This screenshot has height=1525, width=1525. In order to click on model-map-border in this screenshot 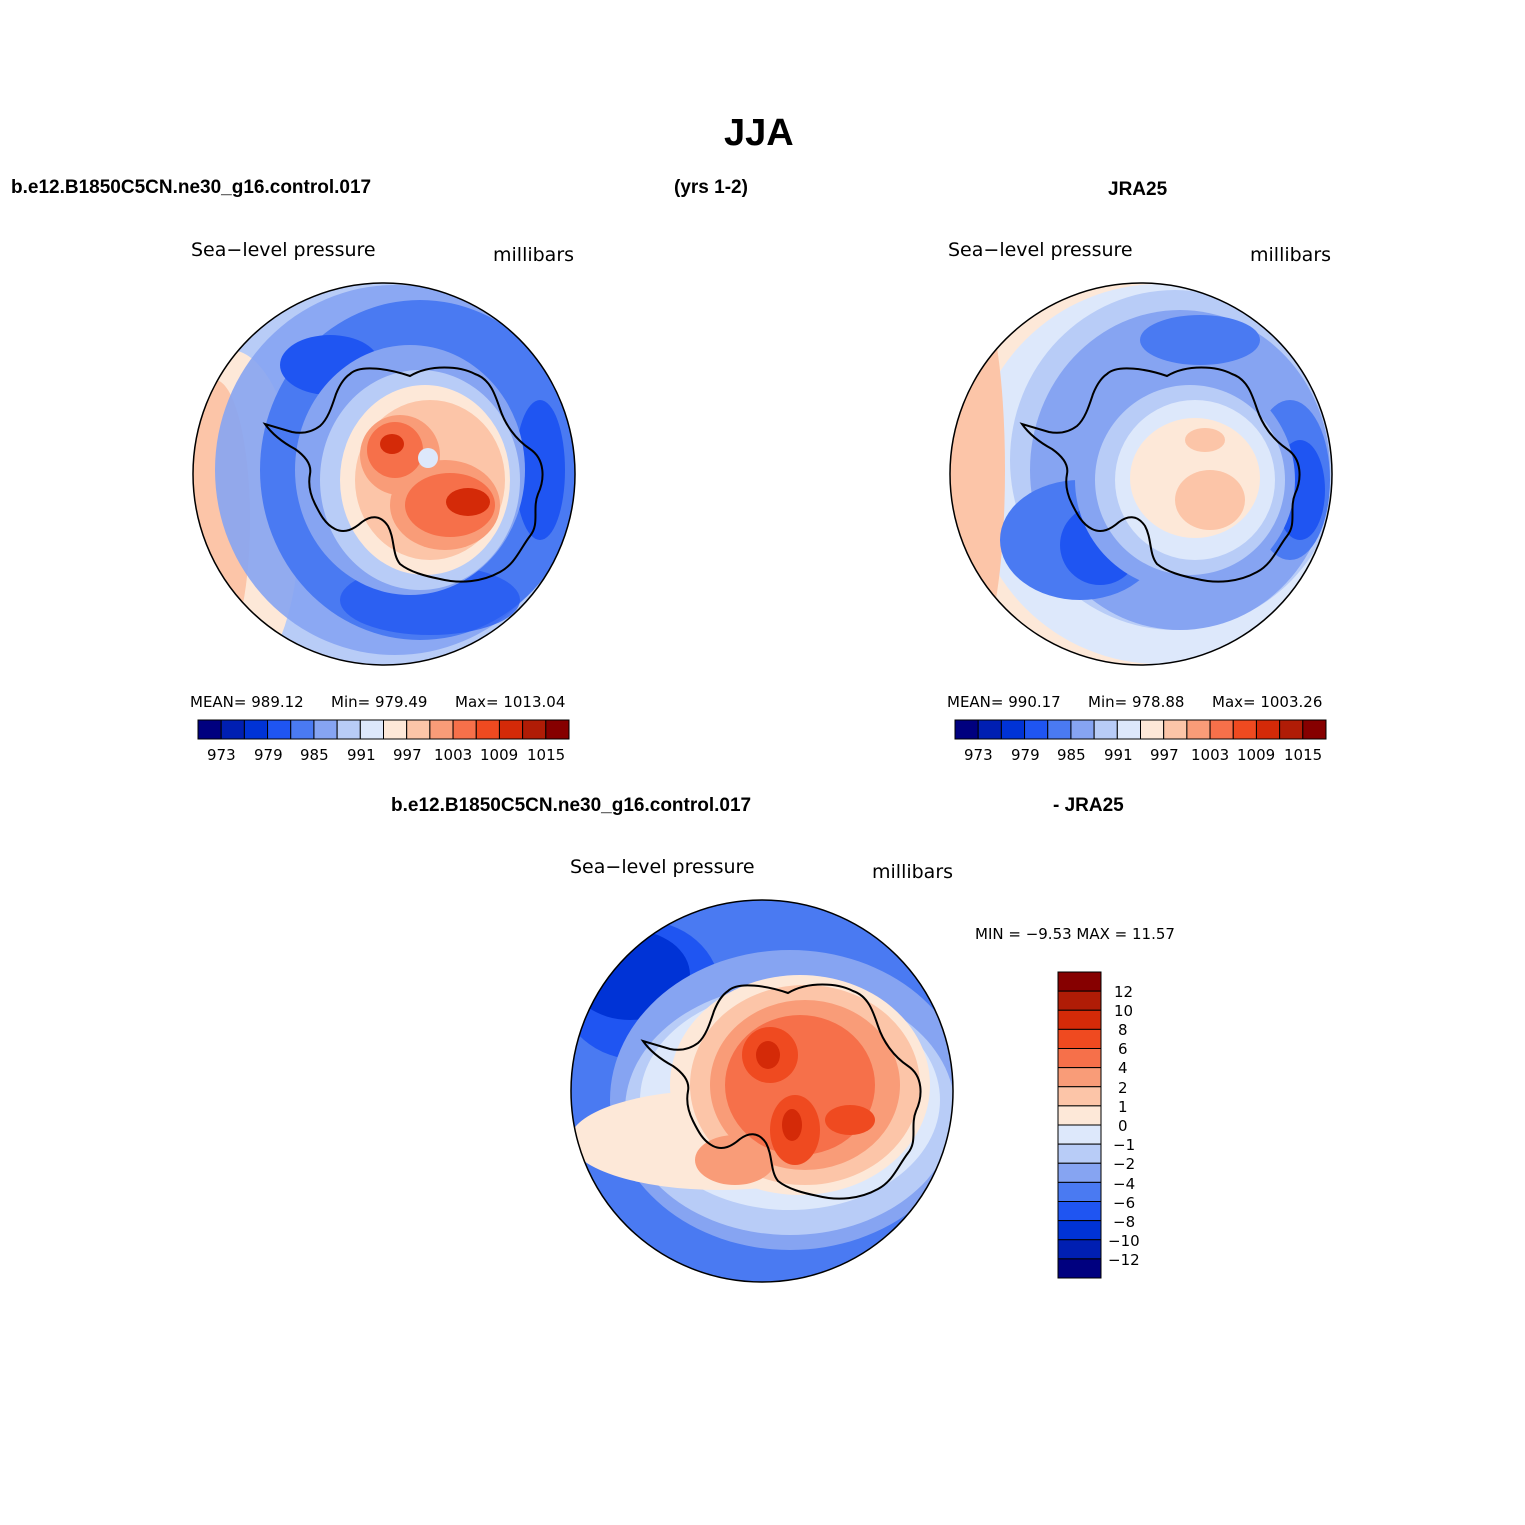, I will do `click(384, 474)`.